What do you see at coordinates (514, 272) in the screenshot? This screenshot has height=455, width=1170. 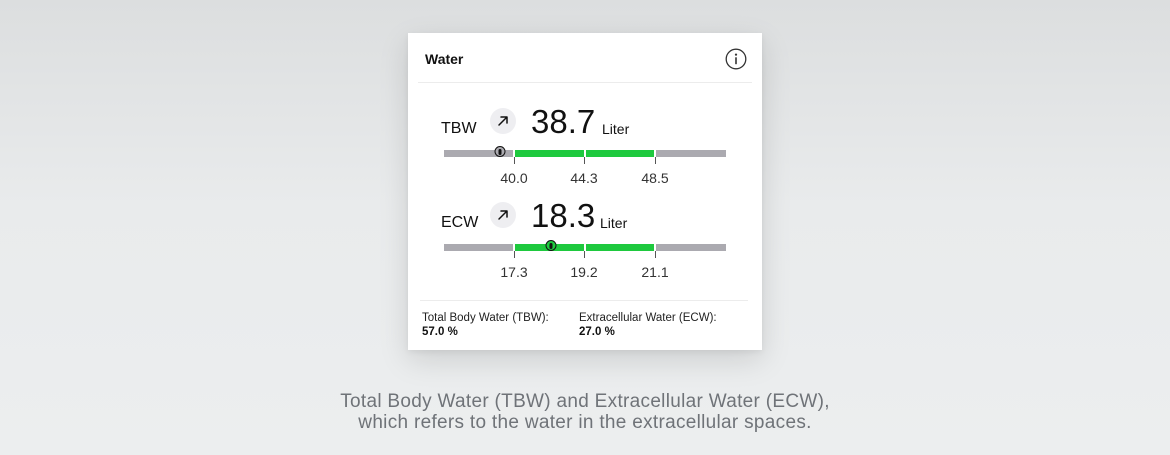 I see `tick-label: 17.3` at bounding box center [514, 272].